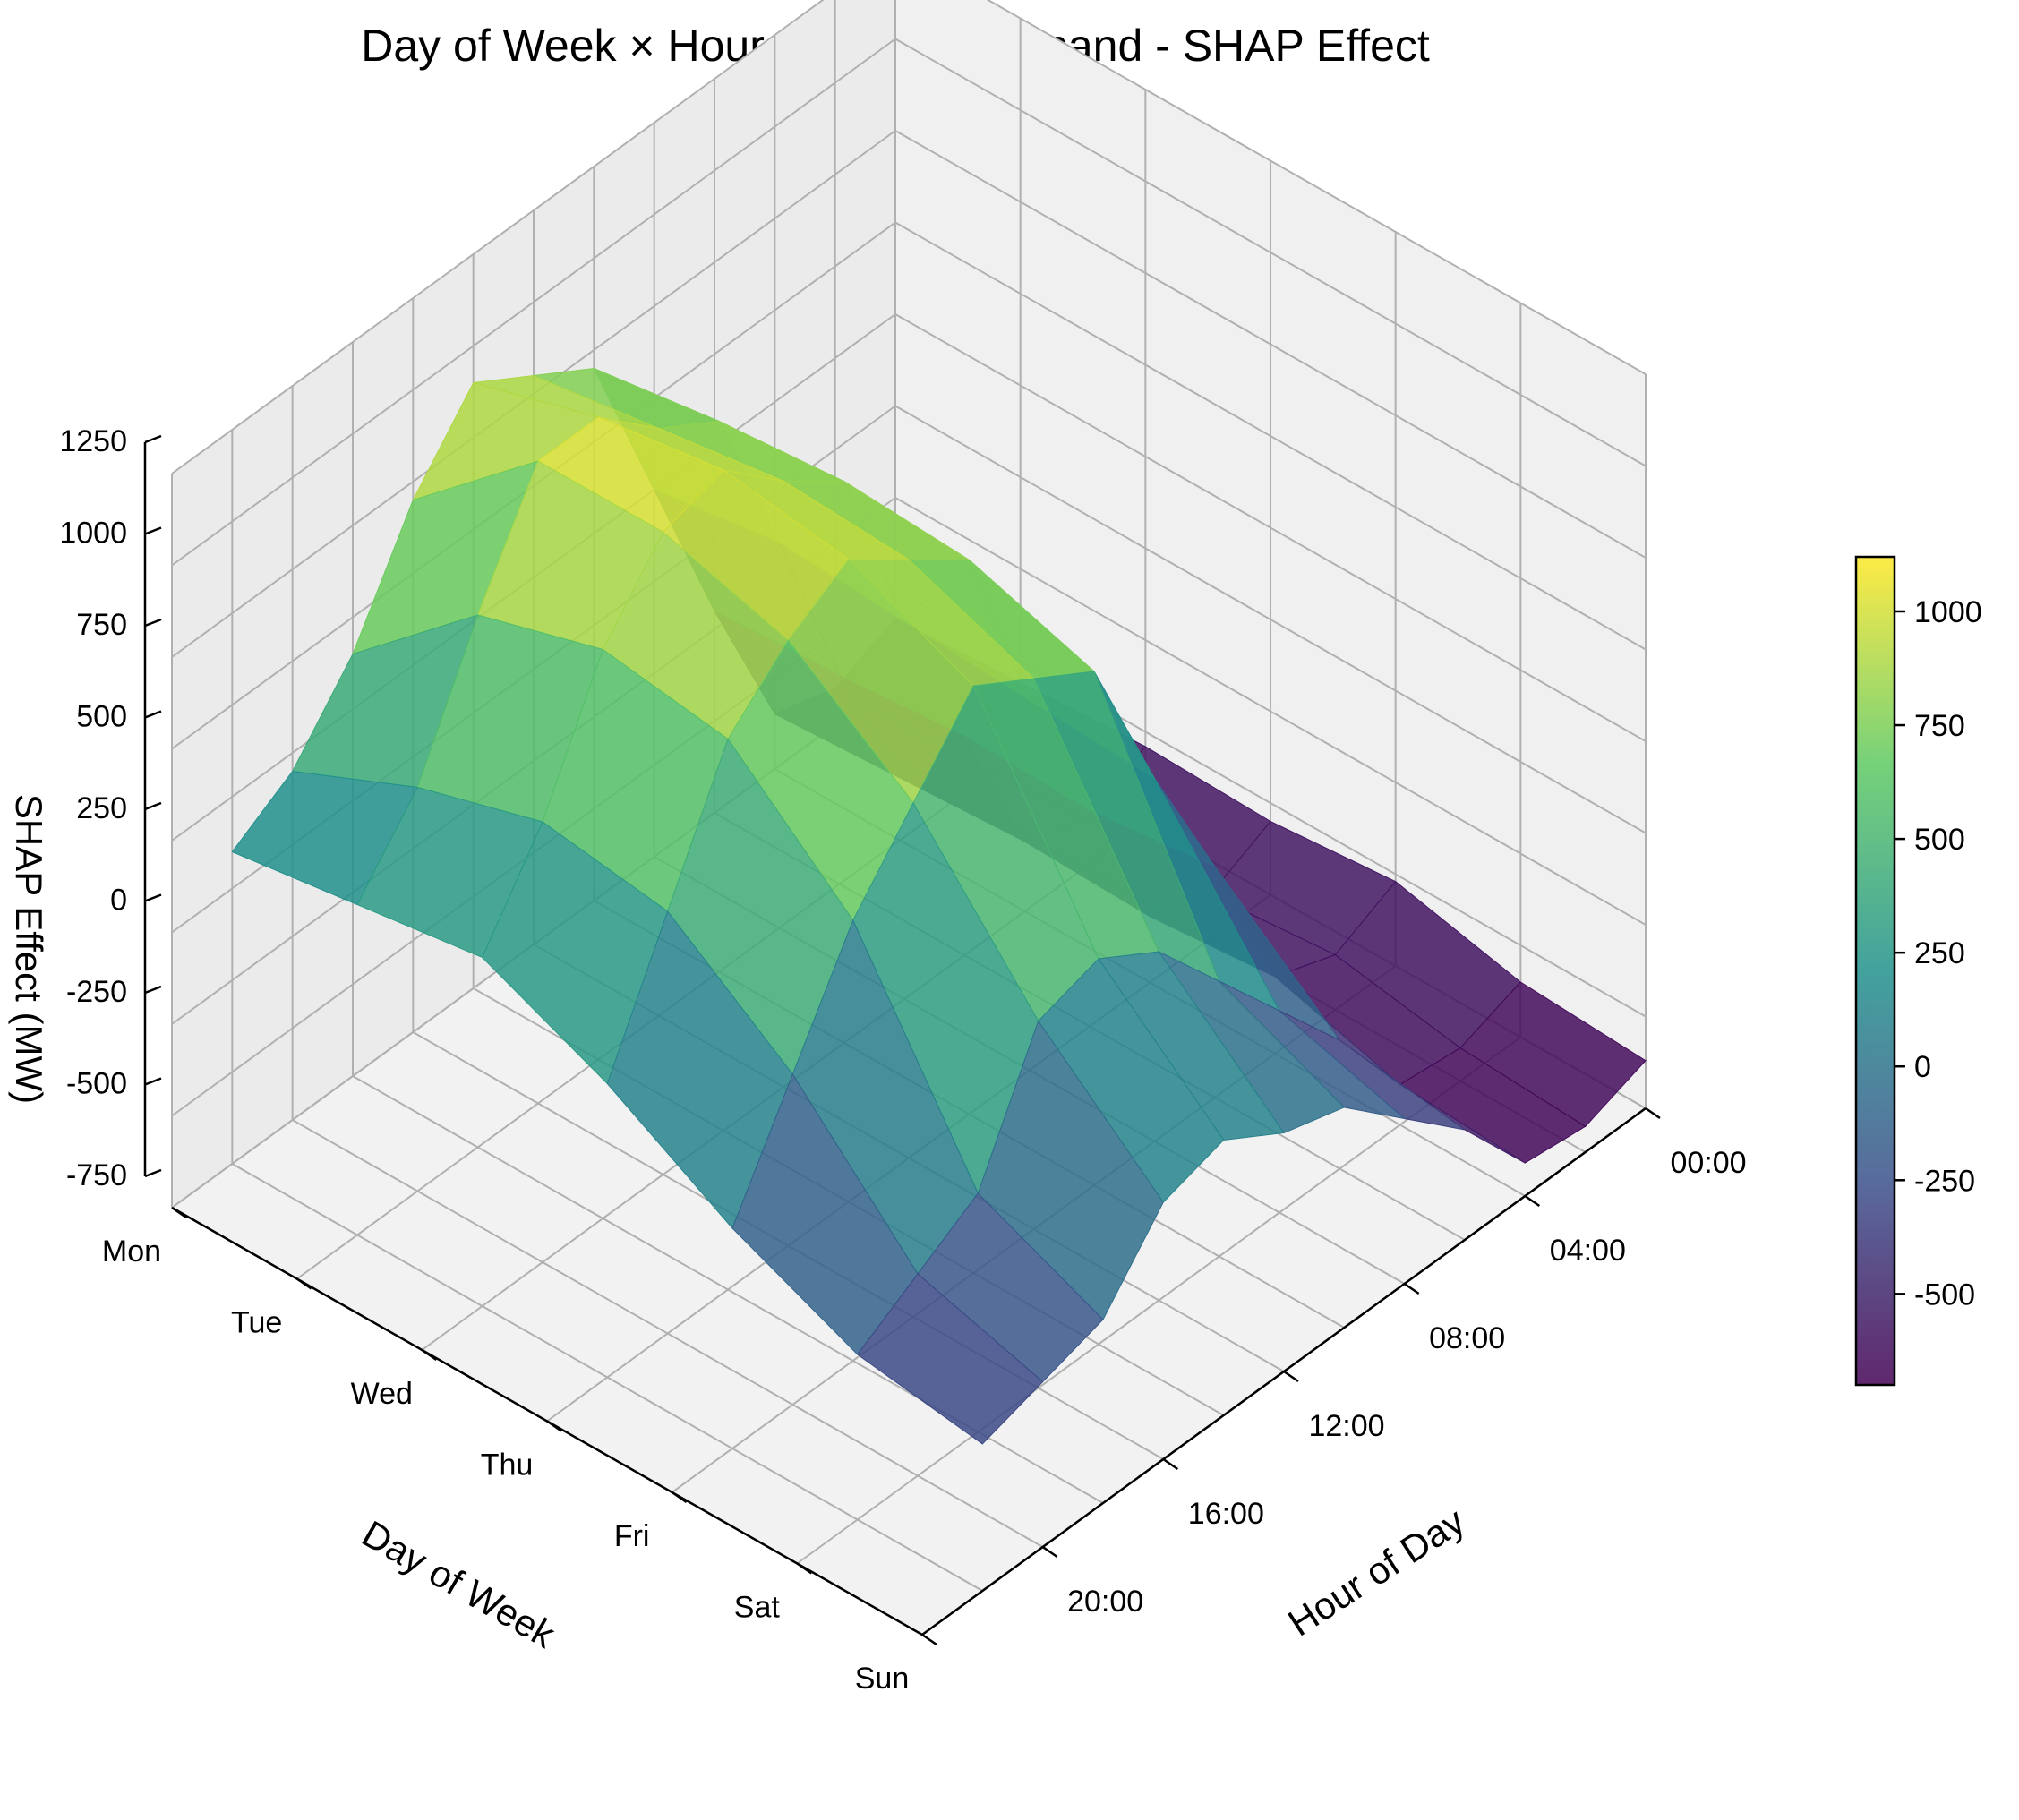 This screenshot has height=1820, width=2019. I want to click on day-tick-label: Tue, so click(256, 1323).